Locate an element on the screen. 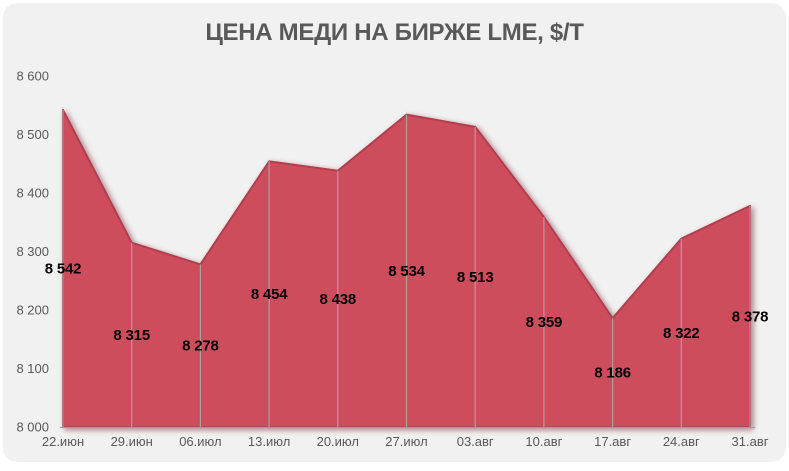 This screenshot has width=789, height=471. y-axis-tick-label: 8 100 is located at coordinates (32, 368).